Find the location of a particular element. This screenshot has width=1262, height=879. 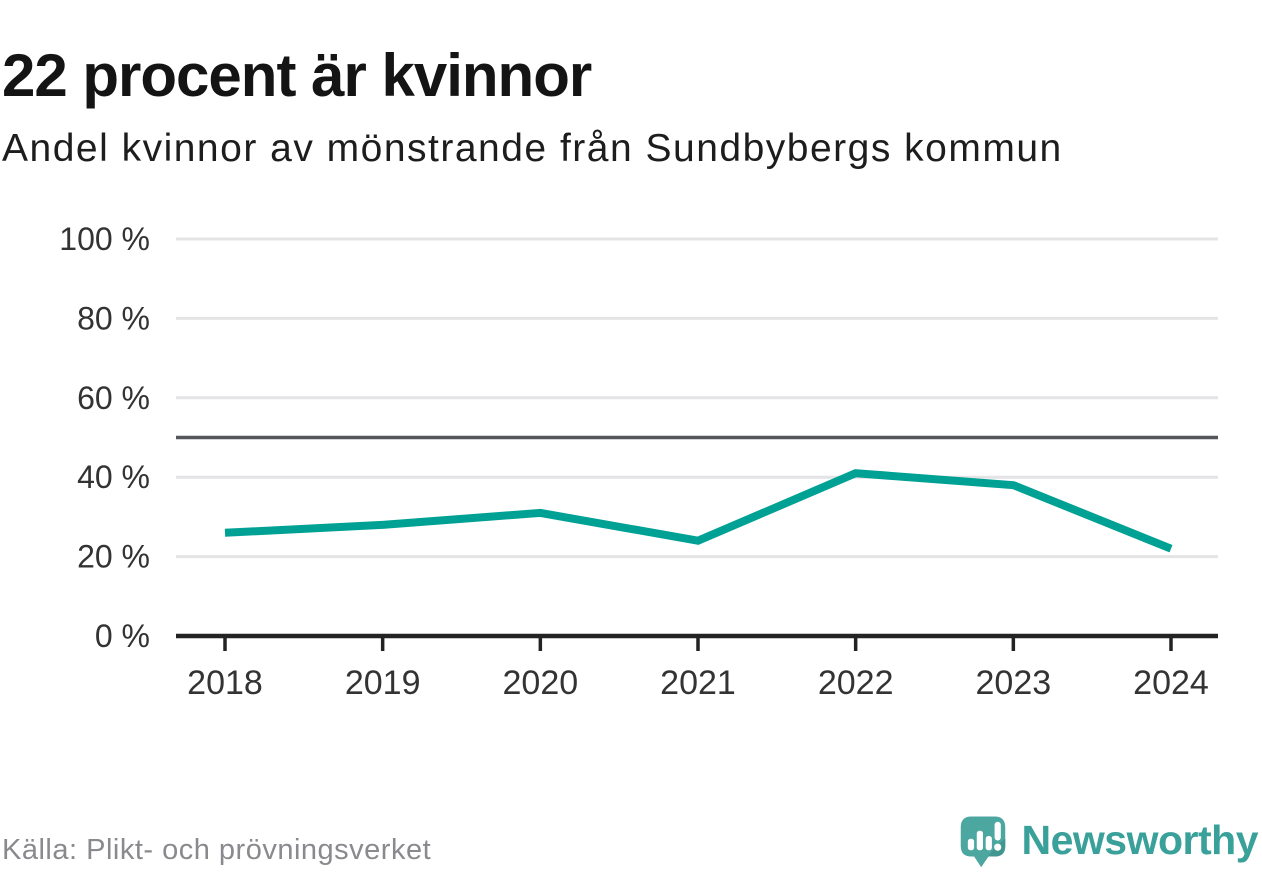

newsworthy-bubble-chart-icon is located at coordinates (982, 842).